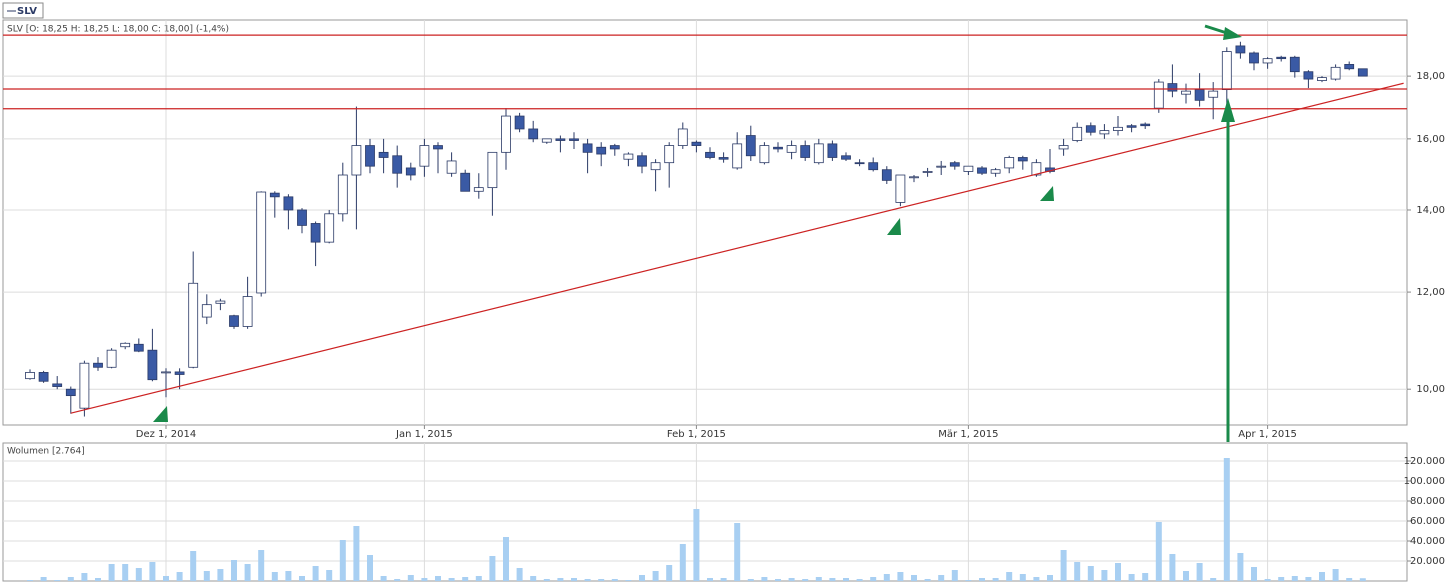 This screenshot has height=585, width=1451. What do you see at coordinates (46, 452) in the screenshot?
I see `volume-title: Wolumen [2.764]` at bounding box center [46, 452].